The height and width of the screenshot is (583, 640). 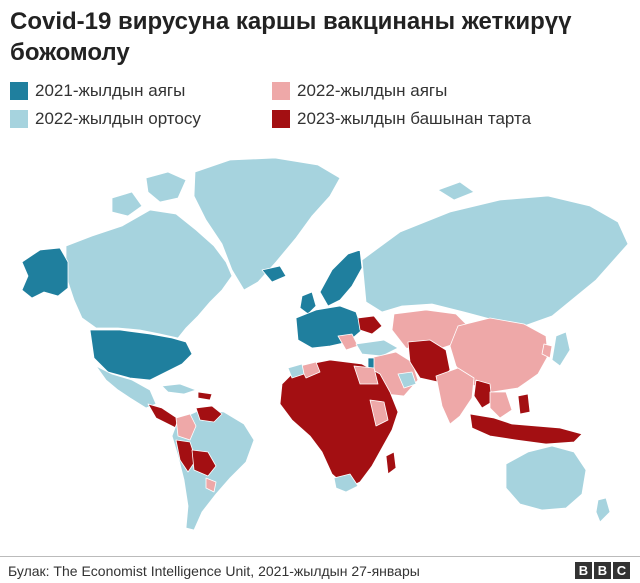 What do you see at coordinates (267, 224) in the screenshot?
I see `region-greenland` at bounding box center [267, 224].